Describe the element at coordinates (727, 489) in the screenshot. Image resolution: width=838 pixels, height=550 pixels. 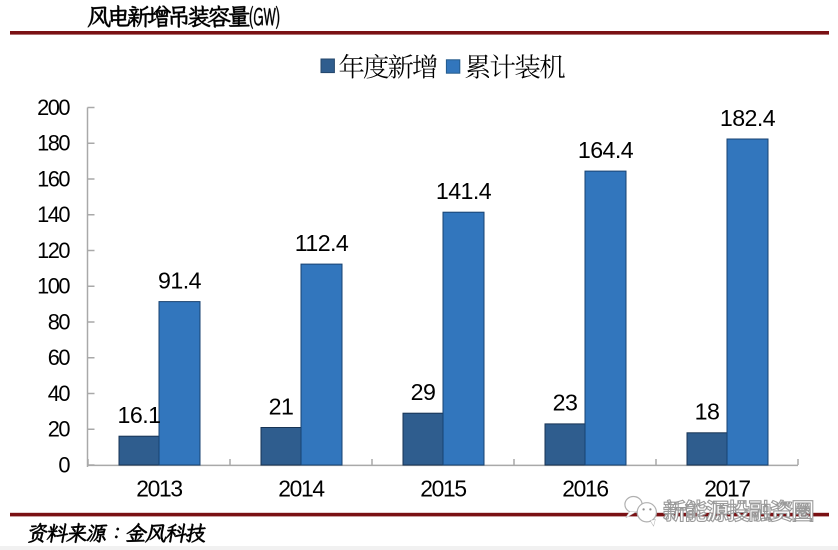
I see `svg-text: 2017` at that location.